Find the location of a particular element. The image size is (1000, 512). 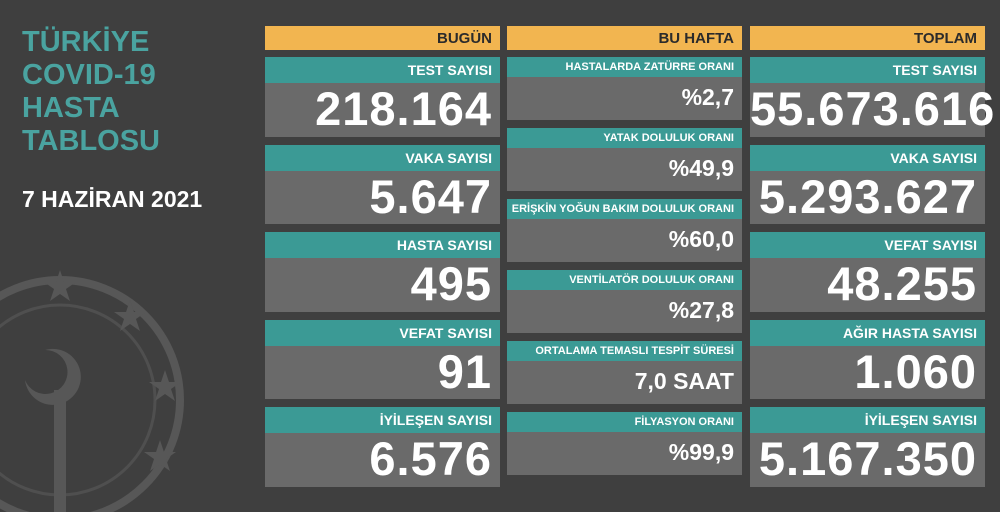

stat-card: İYİLEŞEN SAYISI 6.576 is located at coordinates (382, 447).